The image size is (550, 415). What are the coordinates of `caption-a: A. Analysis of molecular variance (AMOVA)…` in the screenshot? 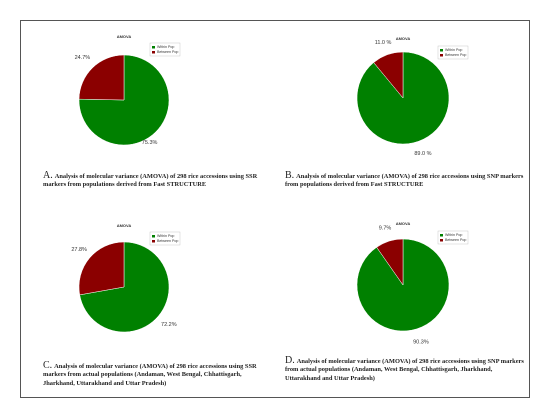 It's located at (150, 180).